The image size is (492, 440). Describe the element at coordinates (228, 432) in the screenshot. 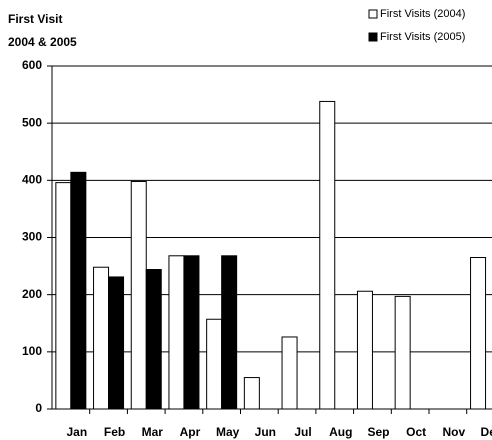

I see `x-tick-label: May` at that location.